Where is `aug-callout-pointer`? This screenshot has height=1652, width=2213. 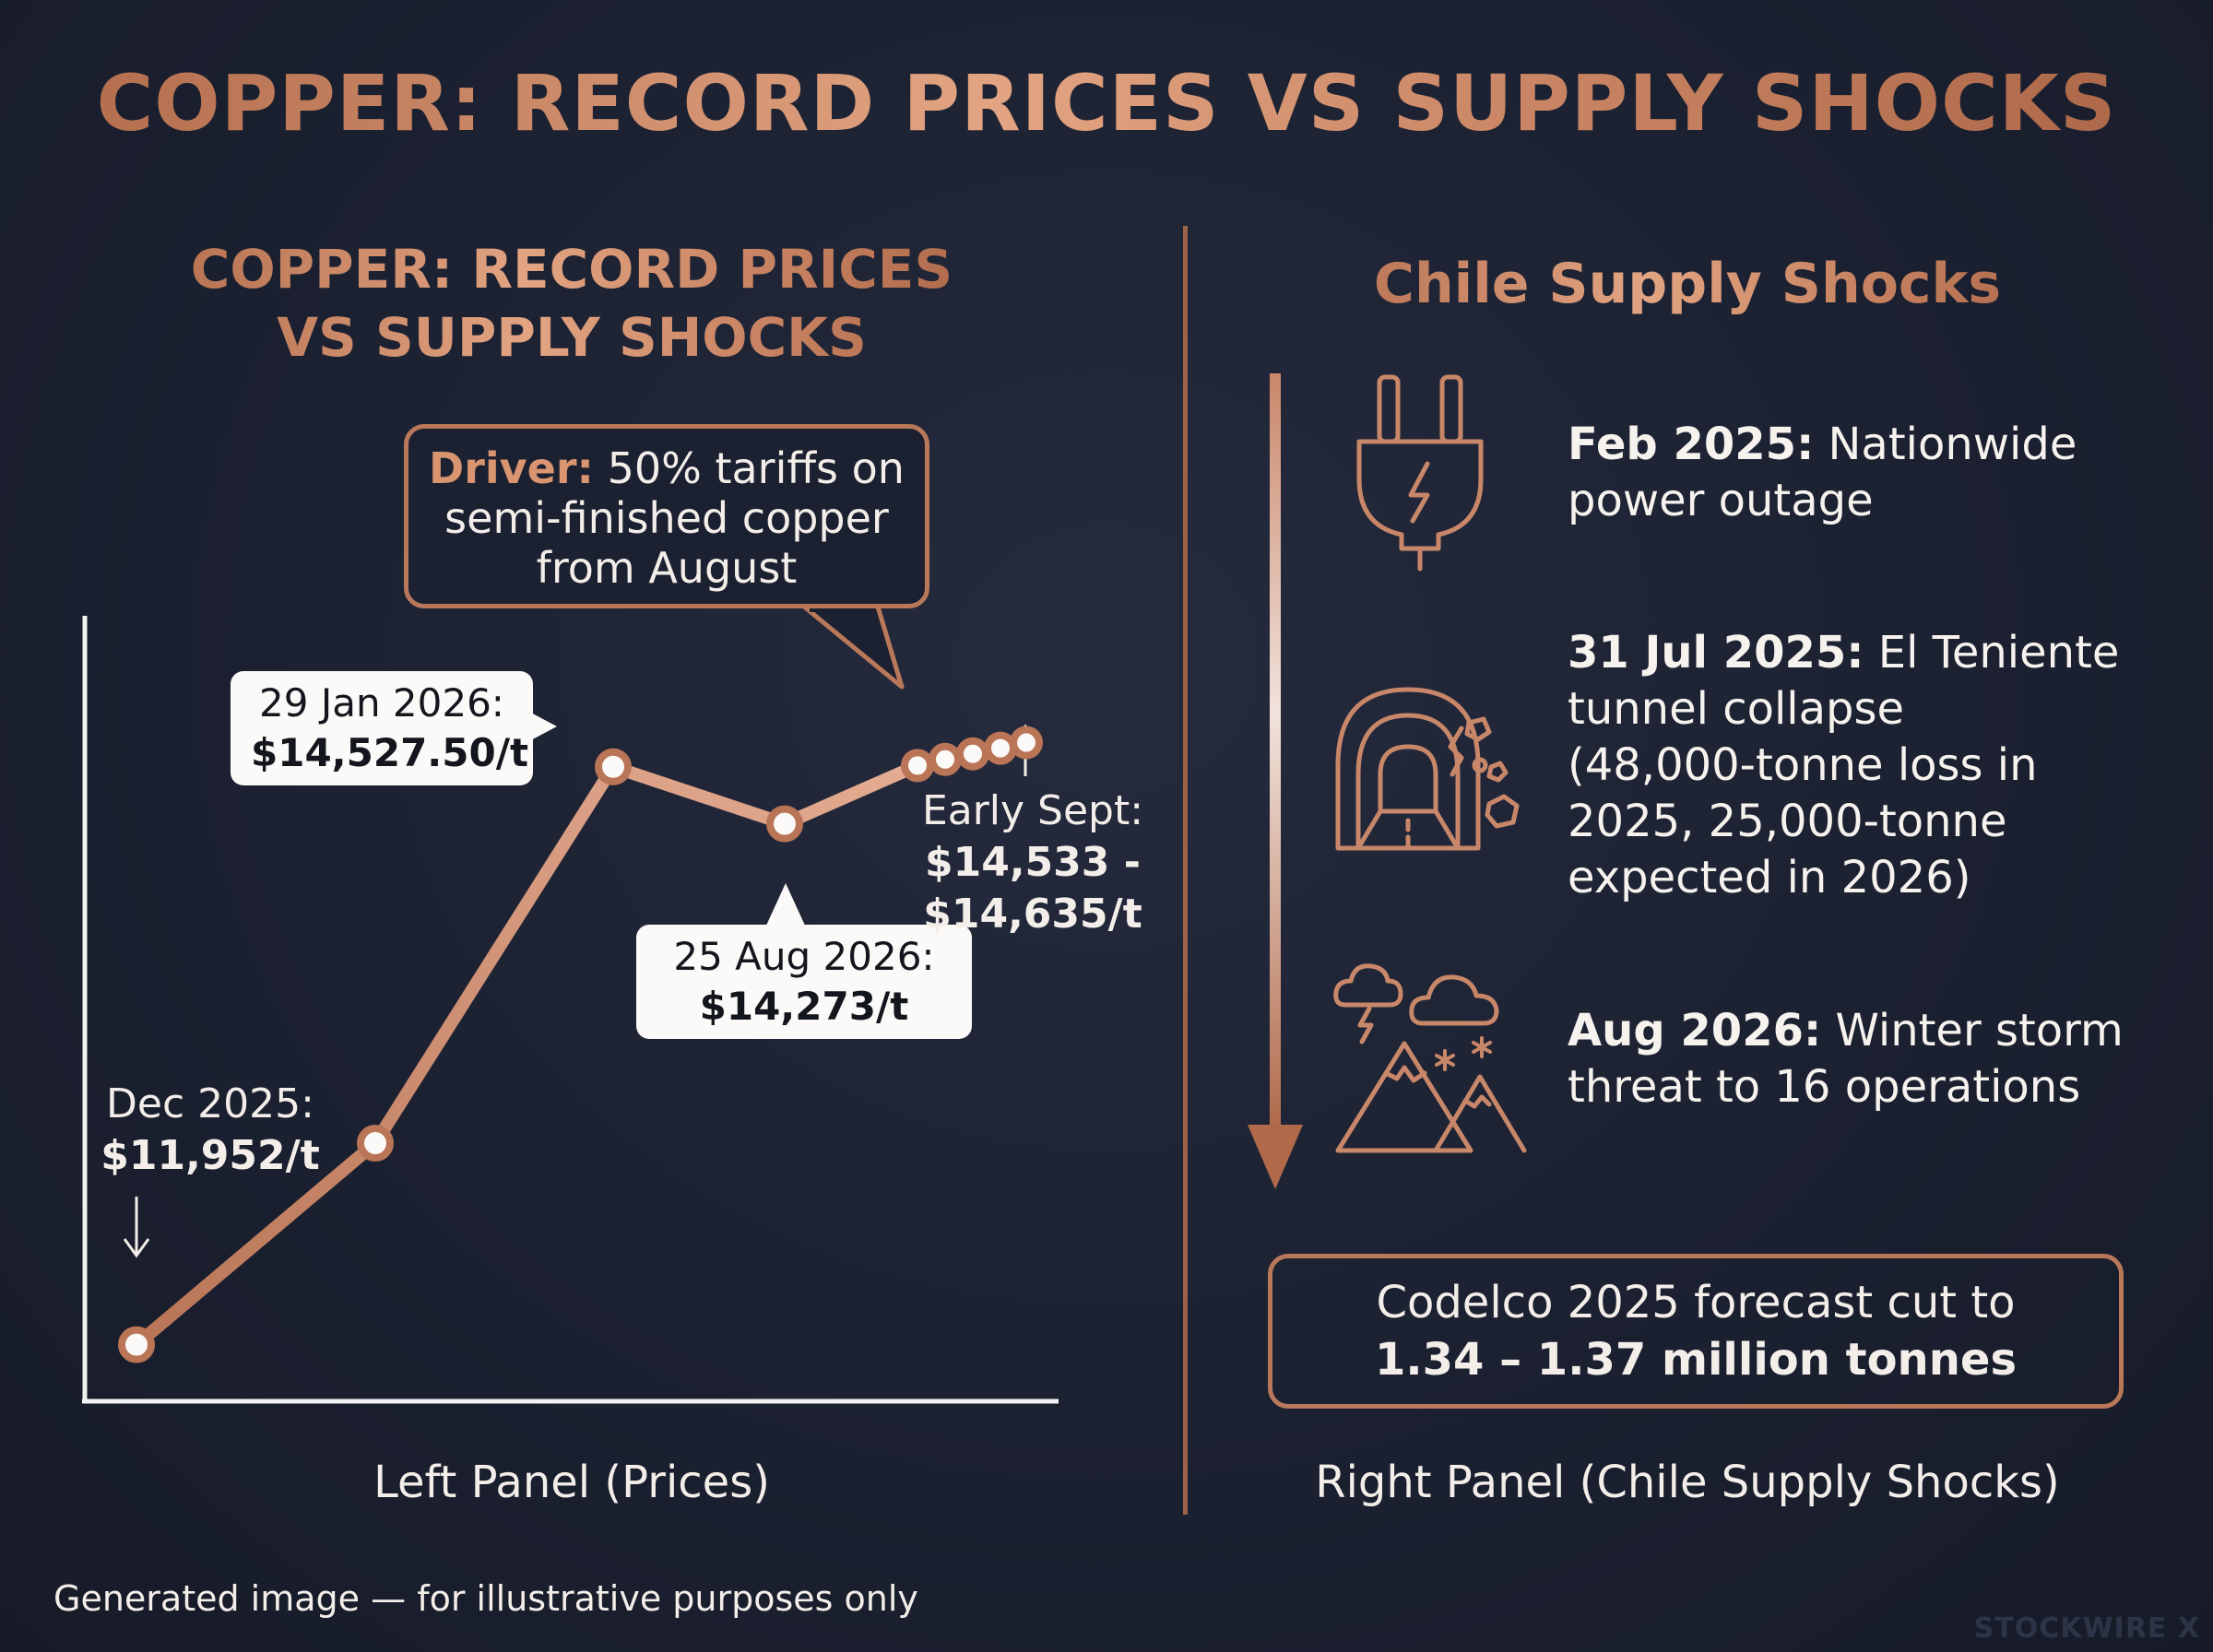 aug-callout-pointer is located at coordinates (785, 905).